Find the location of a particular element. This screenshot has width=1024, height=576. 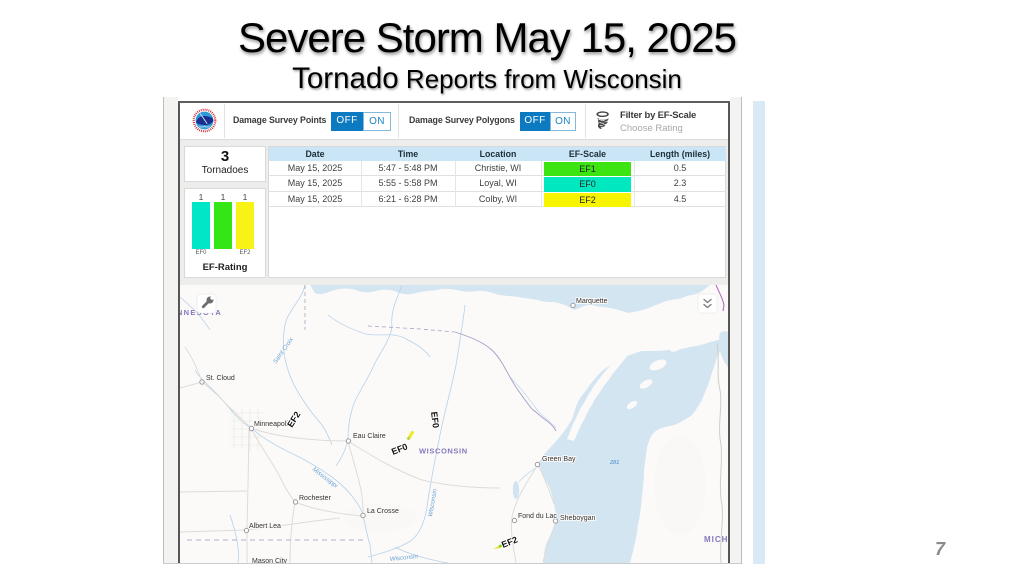

svg-text: Sheboygan is located at coordinates (578, 518).